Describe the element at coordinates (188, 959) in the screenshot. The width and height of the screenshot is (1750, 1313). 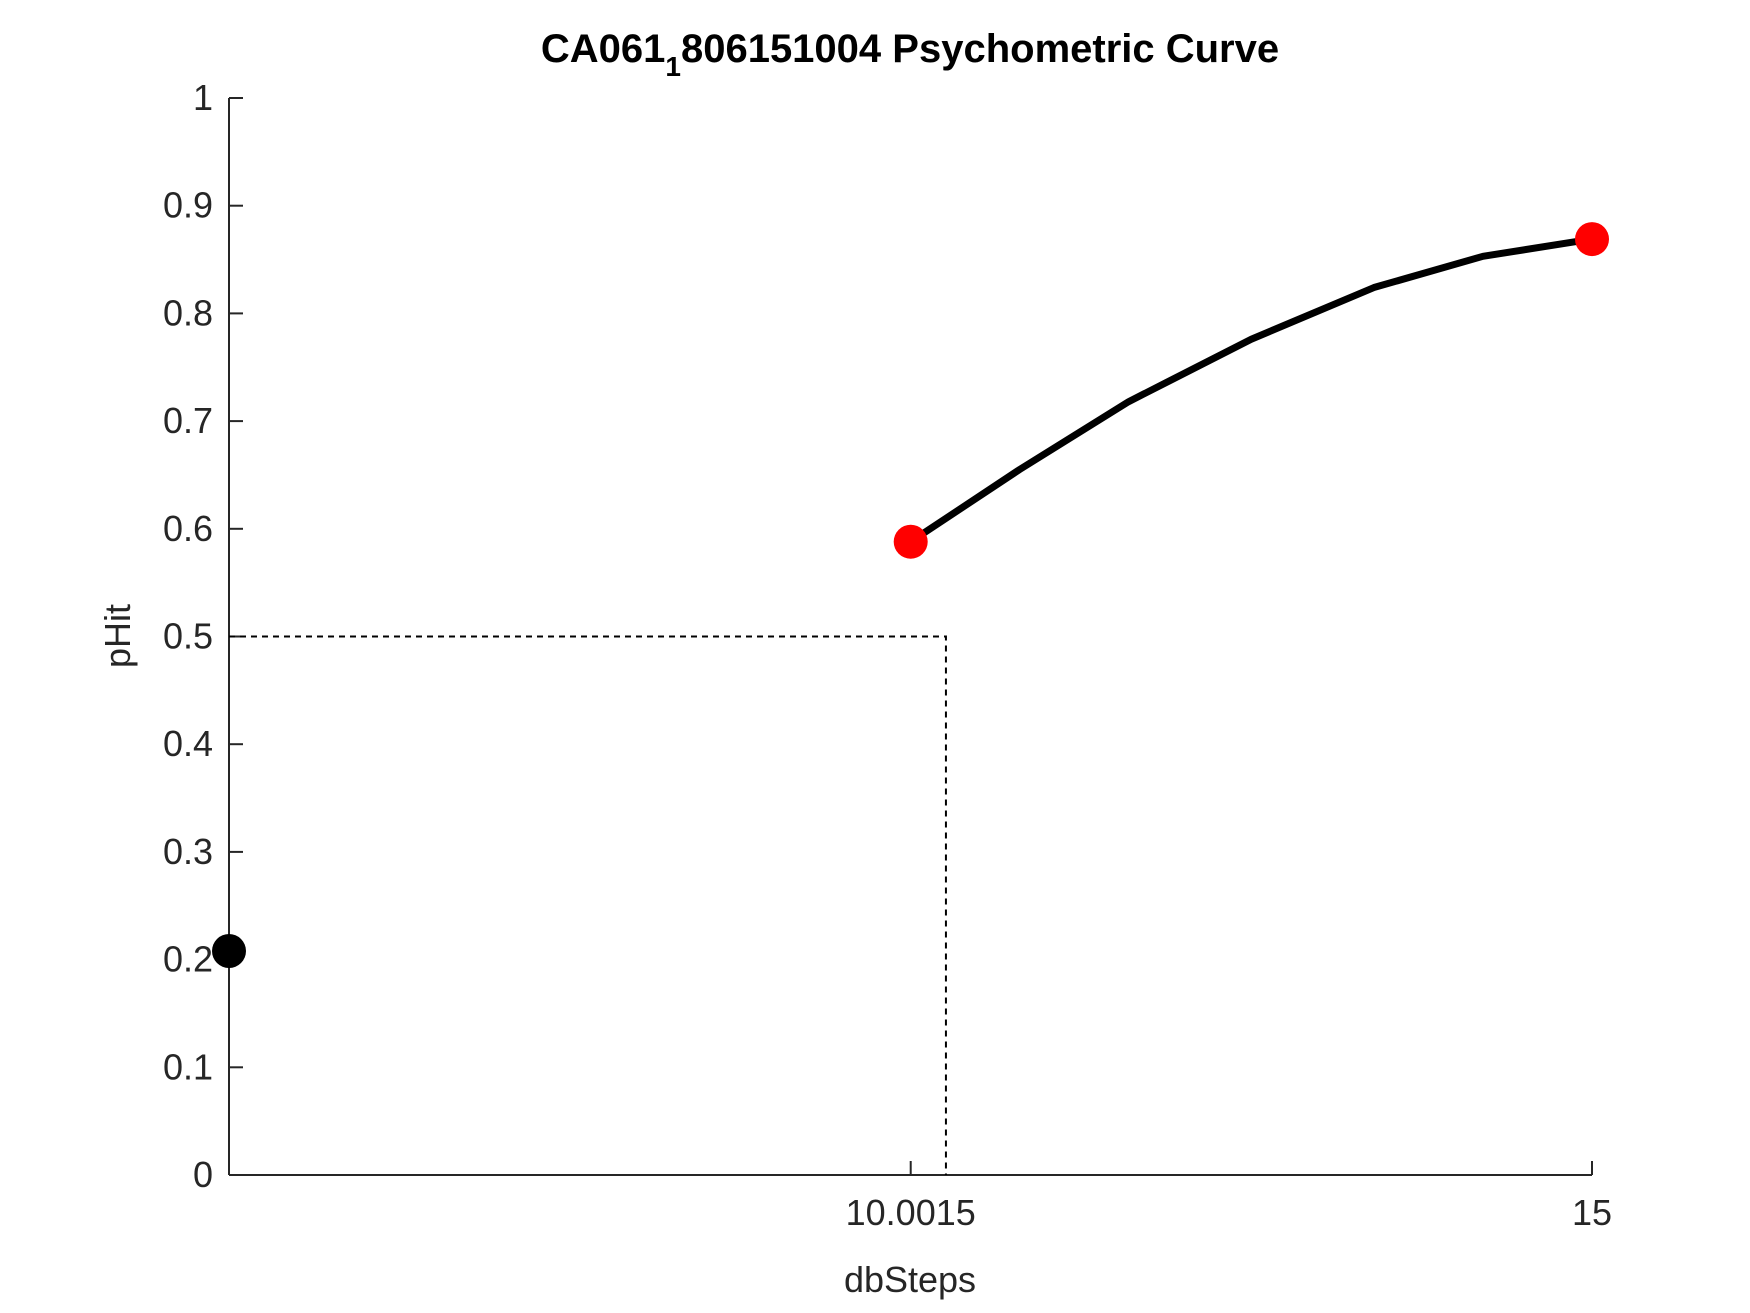
I see `y-tick-label: 0.2` at that location.